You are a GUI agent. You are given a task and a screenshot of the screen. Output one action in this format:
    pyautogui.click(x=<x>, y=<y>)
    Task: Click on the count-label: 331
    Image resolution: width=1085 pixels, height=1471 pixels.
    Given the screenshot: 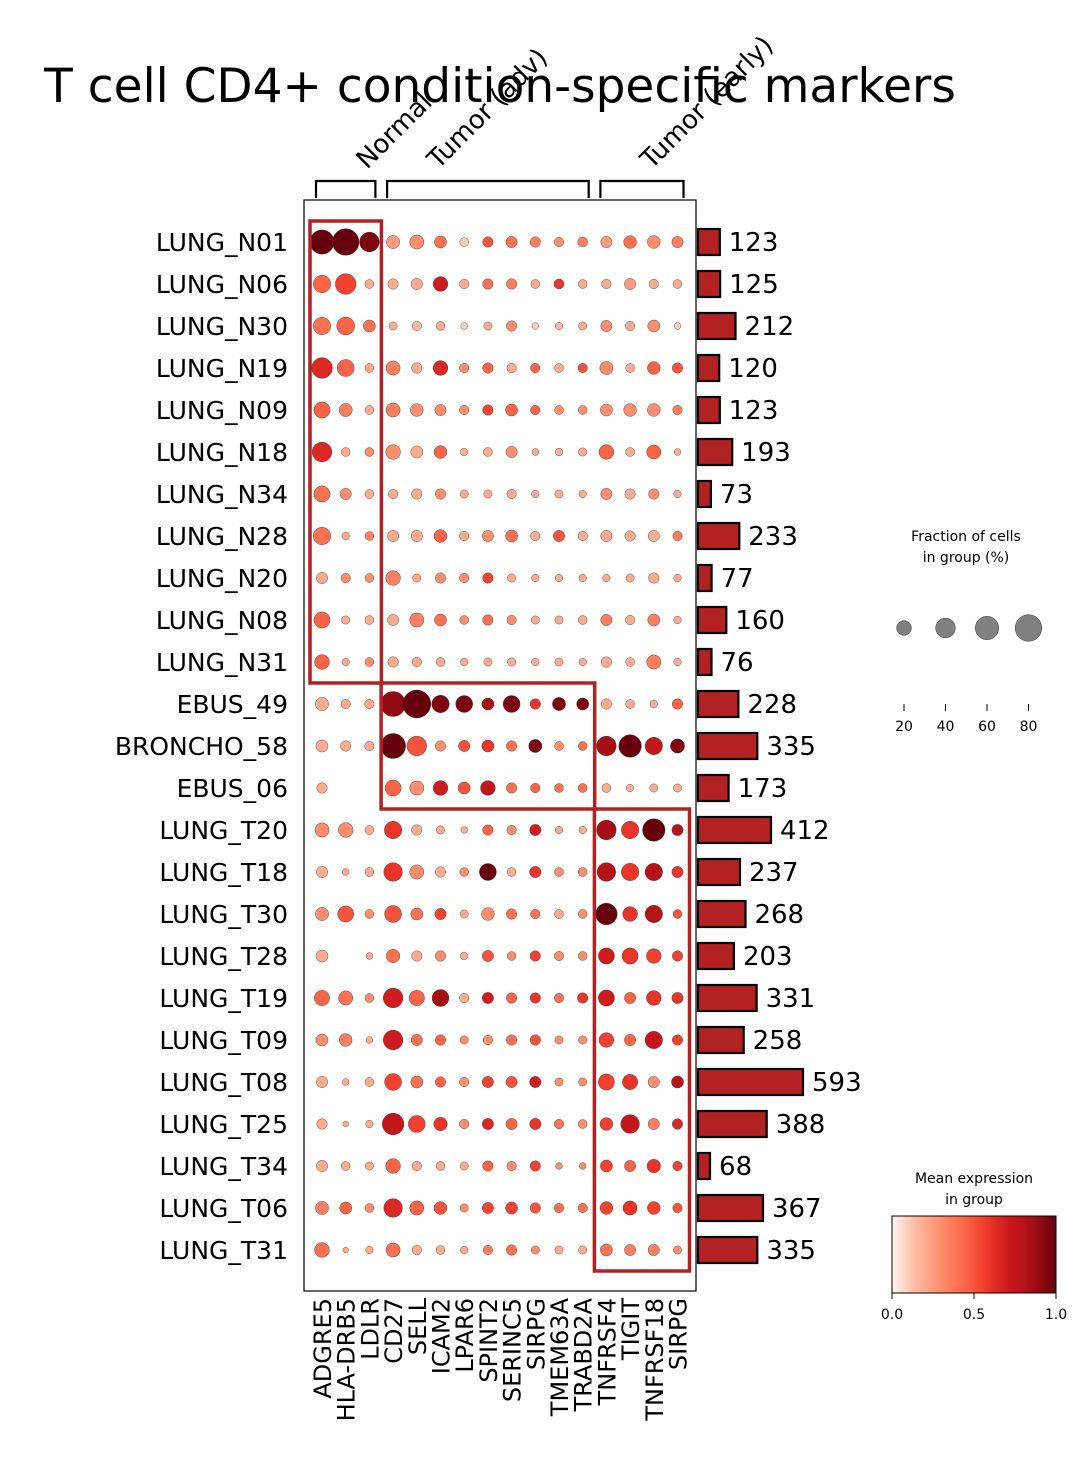 What is the action you would take?
    pyautogui.click(x=791, y=999)
    